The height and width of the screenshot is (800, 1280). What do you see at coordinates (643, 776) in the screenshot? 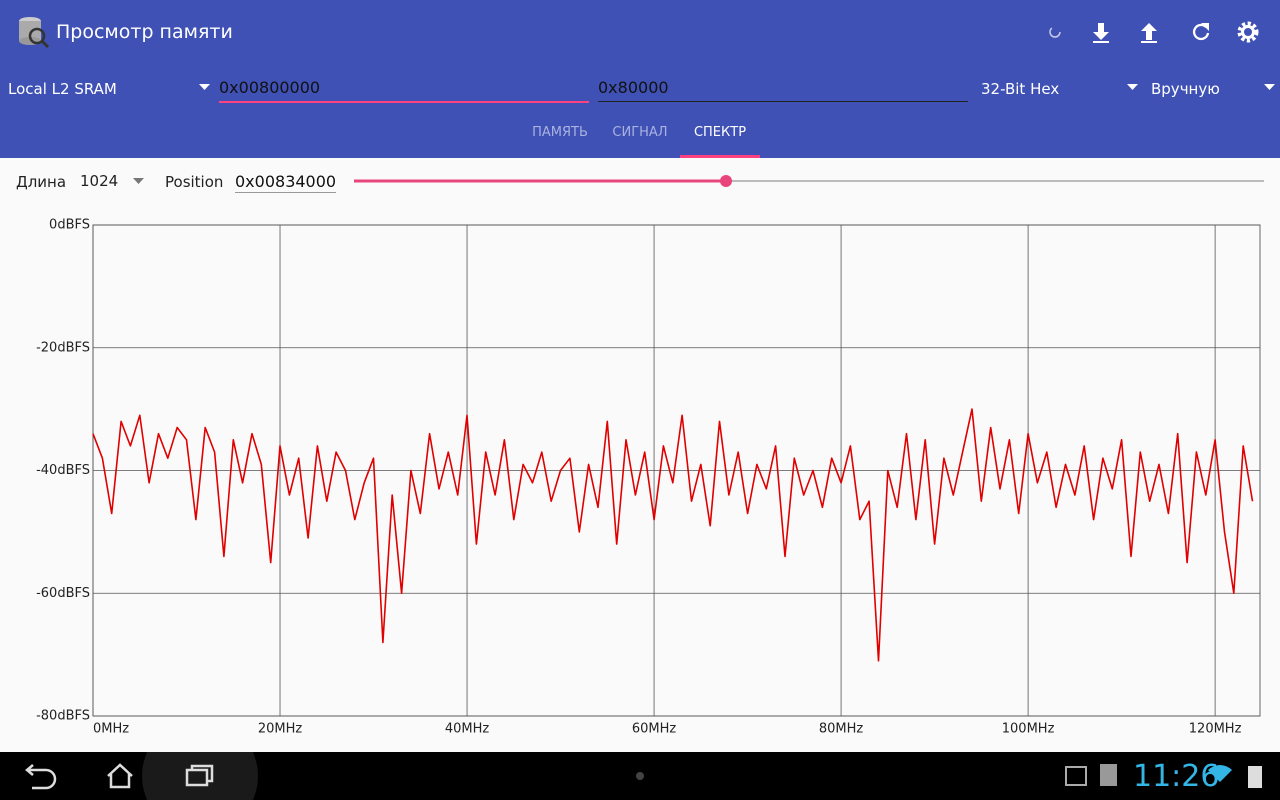
I see `nav-icons` at bounding box center [643, 776].